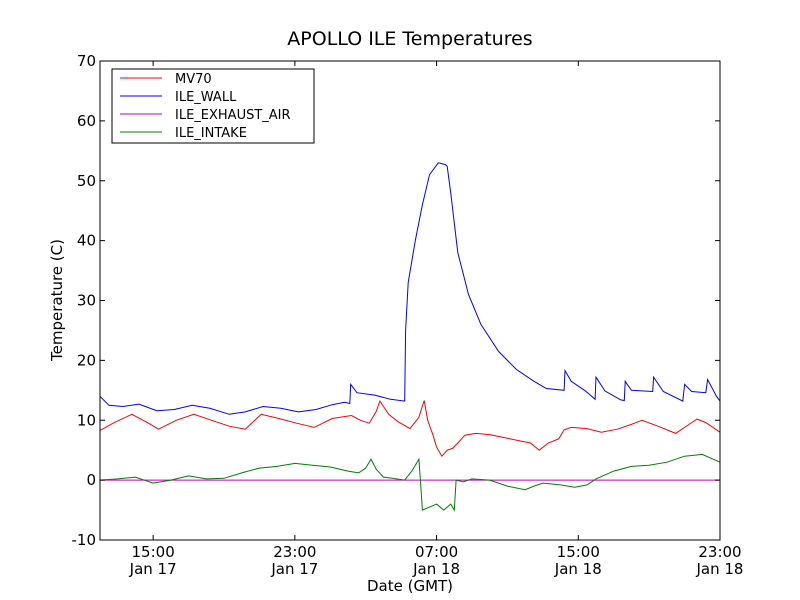 The width and height of the screenshot is (800, 600). What do you see at coordinates (410, 586) in the screenshot?
I see `x-axis-label: Date (GMT)` at bounding box center [410, 586].